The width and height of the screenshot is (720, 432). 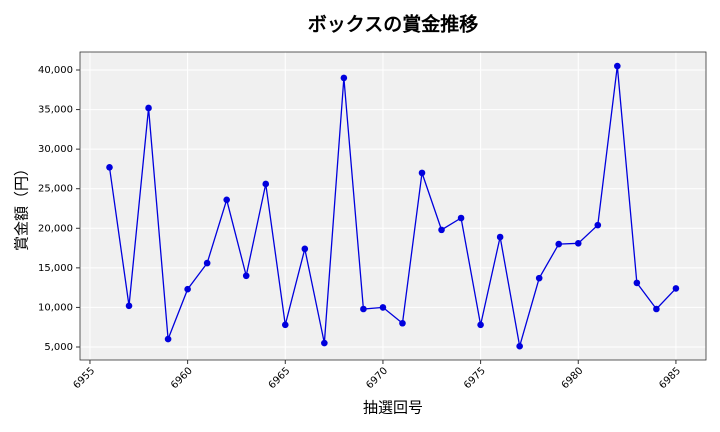 What do you see at coordinates (55, 268) in the screenshot?
I see `y-tick-label: 15,000` at bounding box center [55, 268].